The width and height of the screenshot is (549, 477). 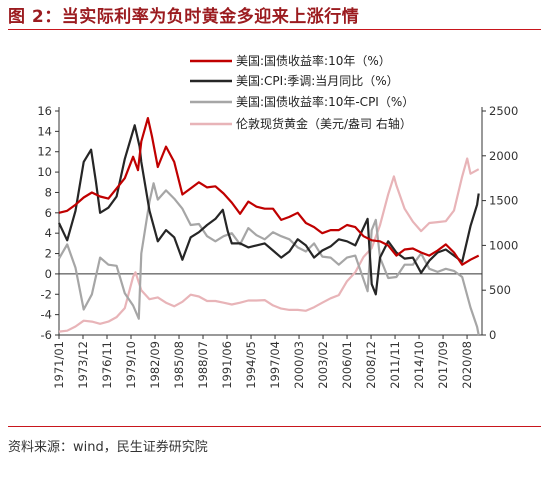 I want to click on left-tick-label: -6, so click(x=46, y=335).